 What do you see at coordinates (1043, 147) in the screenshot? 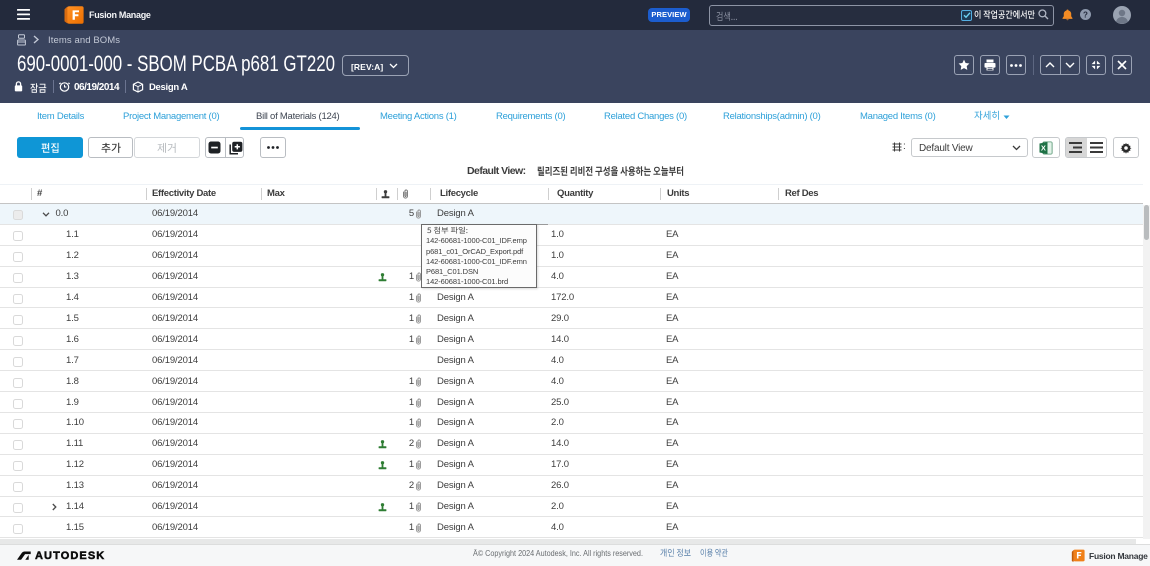
I see `svg-text: X` at bounding box center [1043, 147].